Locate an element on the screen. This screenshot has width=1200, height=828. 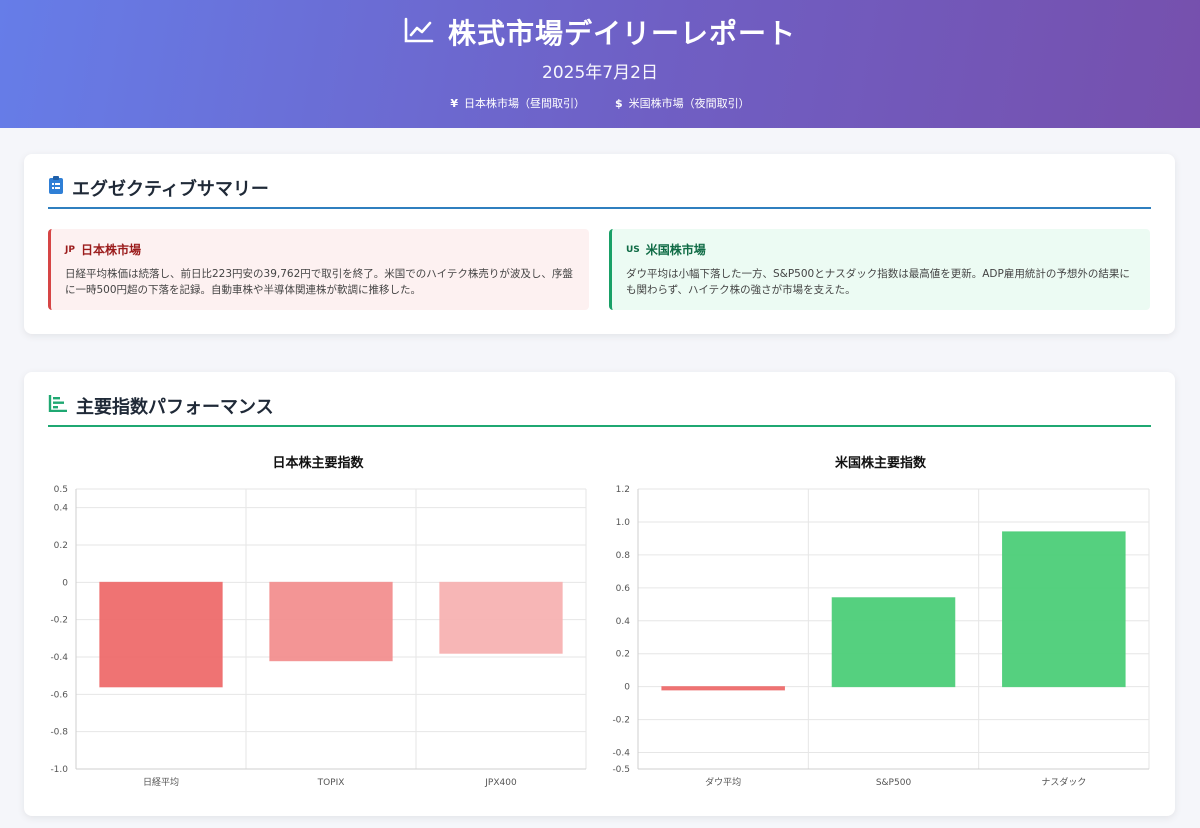
market-tag-label: 米国株市場（夜間取引） is located at coordinates (689, 103).